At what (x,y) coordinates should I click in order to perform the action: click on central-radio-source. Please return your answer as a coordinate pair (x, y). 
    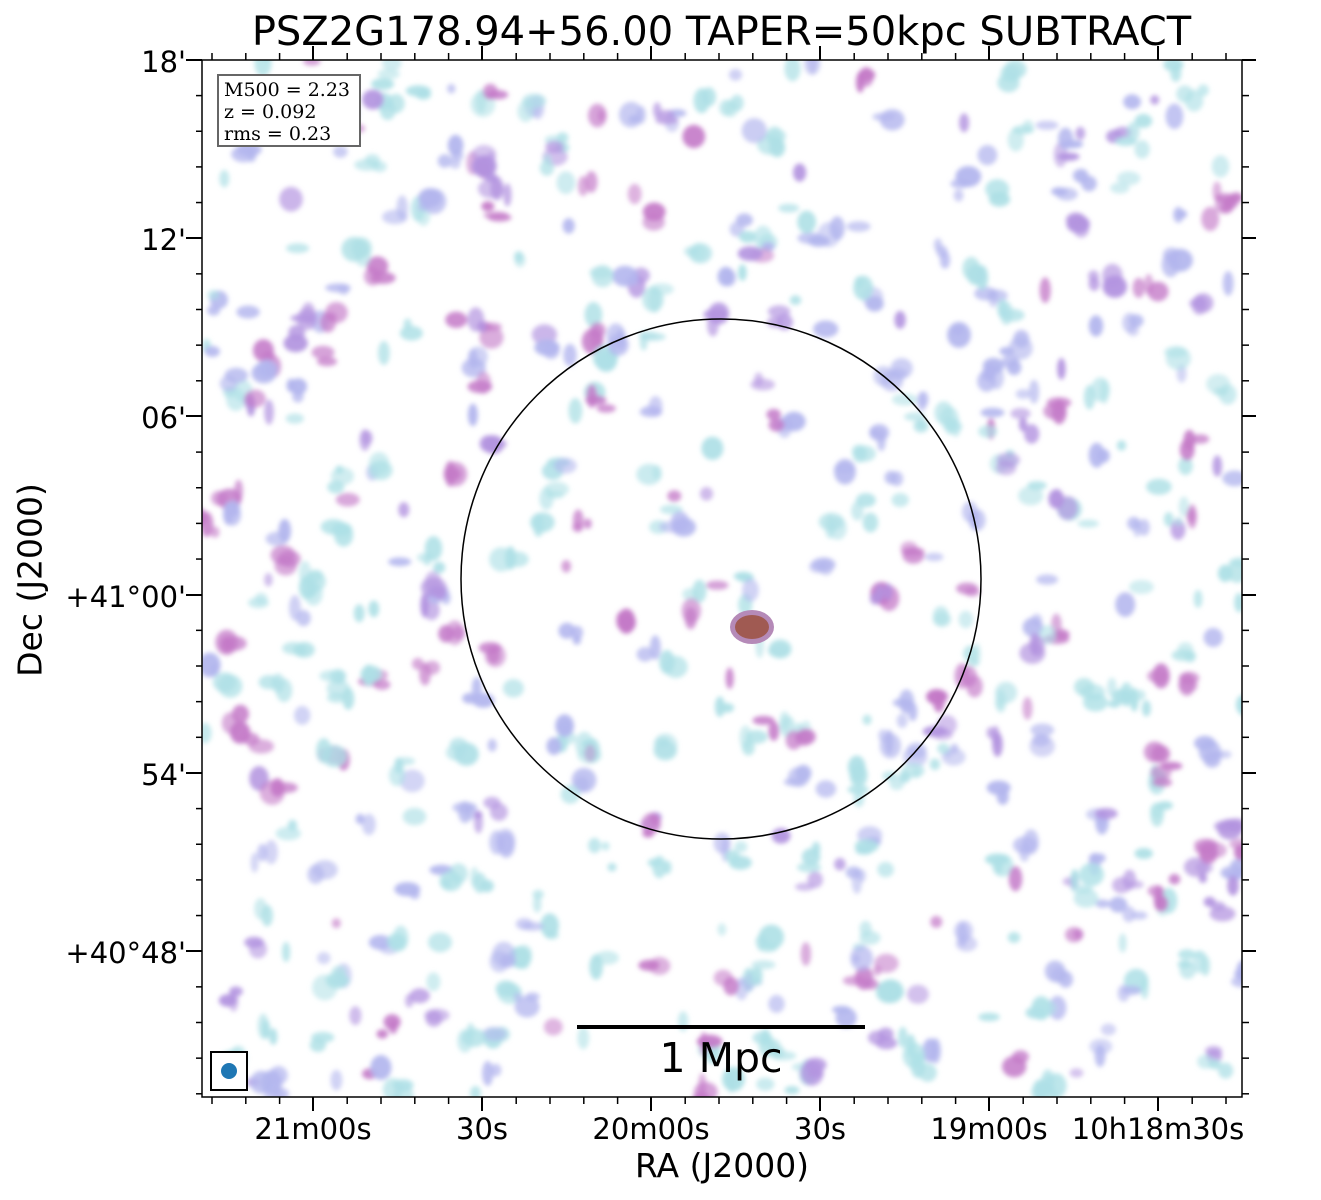
    Looking at the image, I should click on (752, 627).